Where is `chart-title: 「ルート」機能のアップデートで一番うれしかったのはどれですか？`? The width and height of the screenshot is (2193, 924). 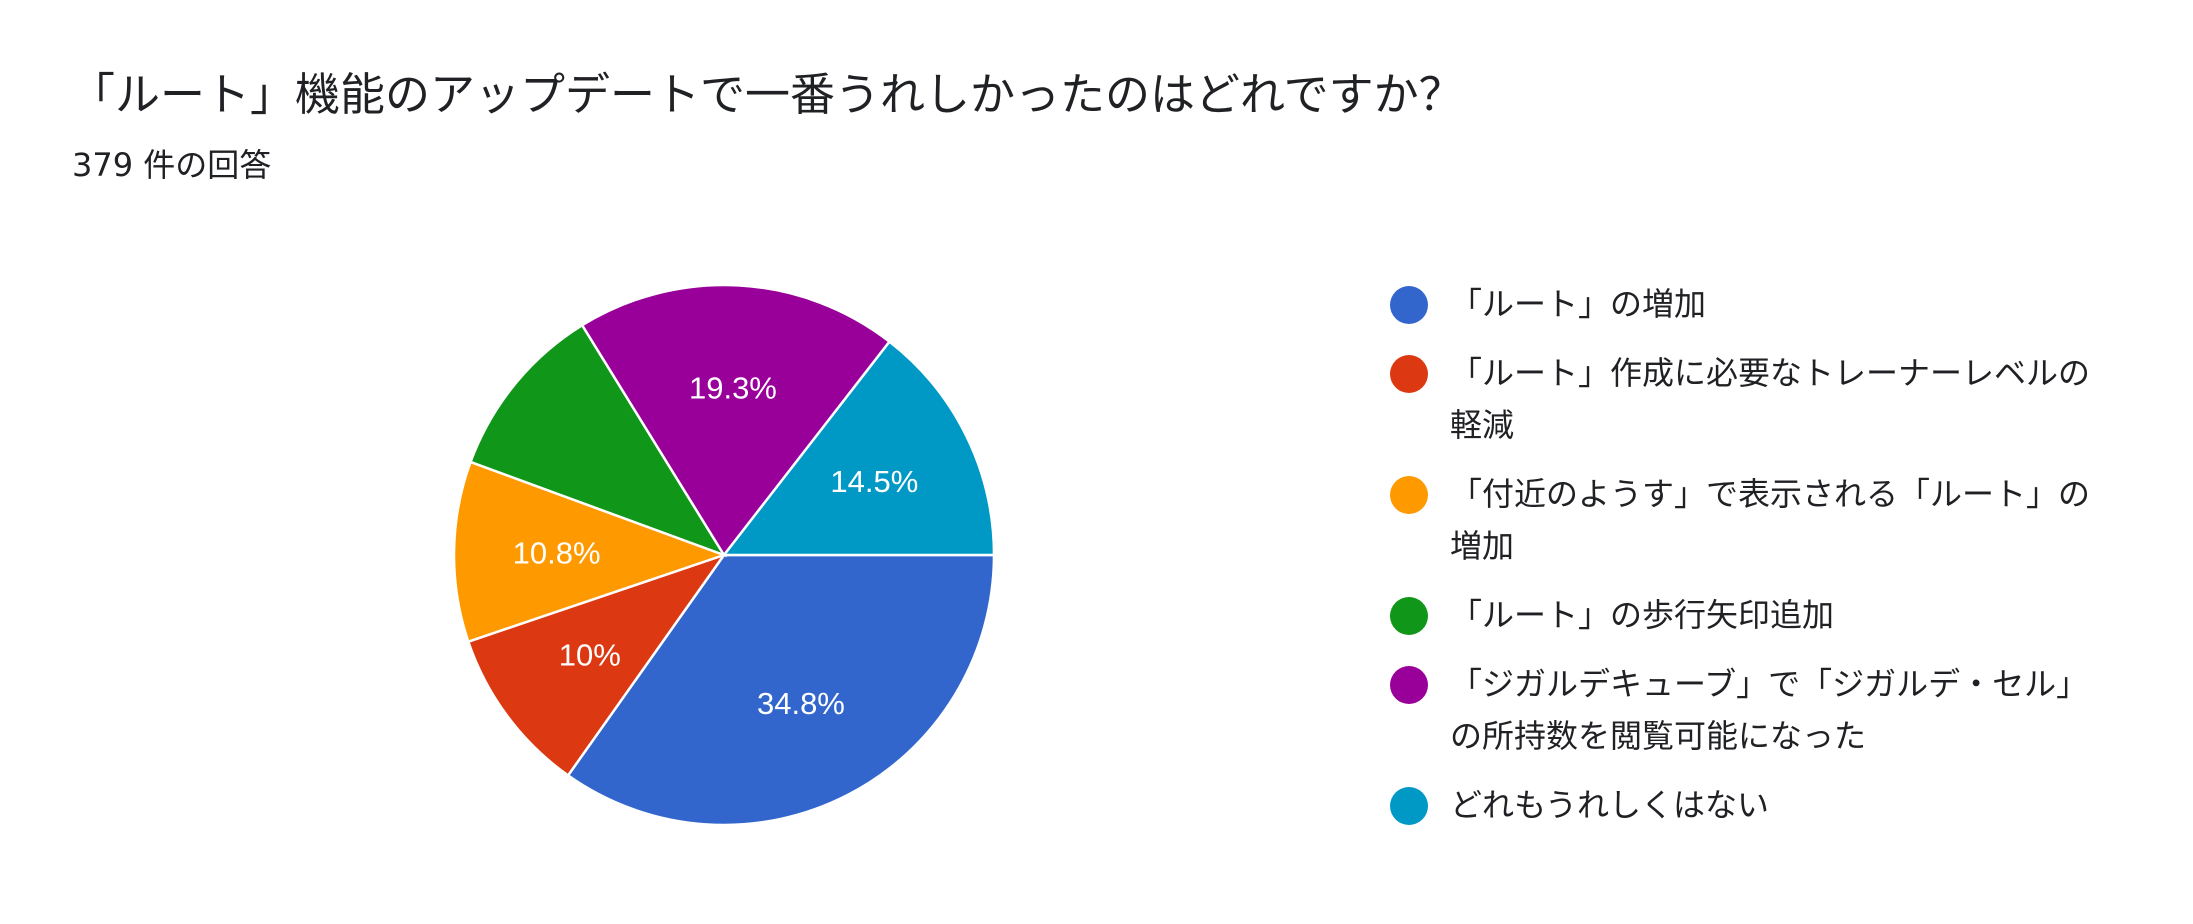 chart-title: 「ルート」機能のアップデートで一番うれしかったのはどれですか？ is located at coordinates (767, 94).